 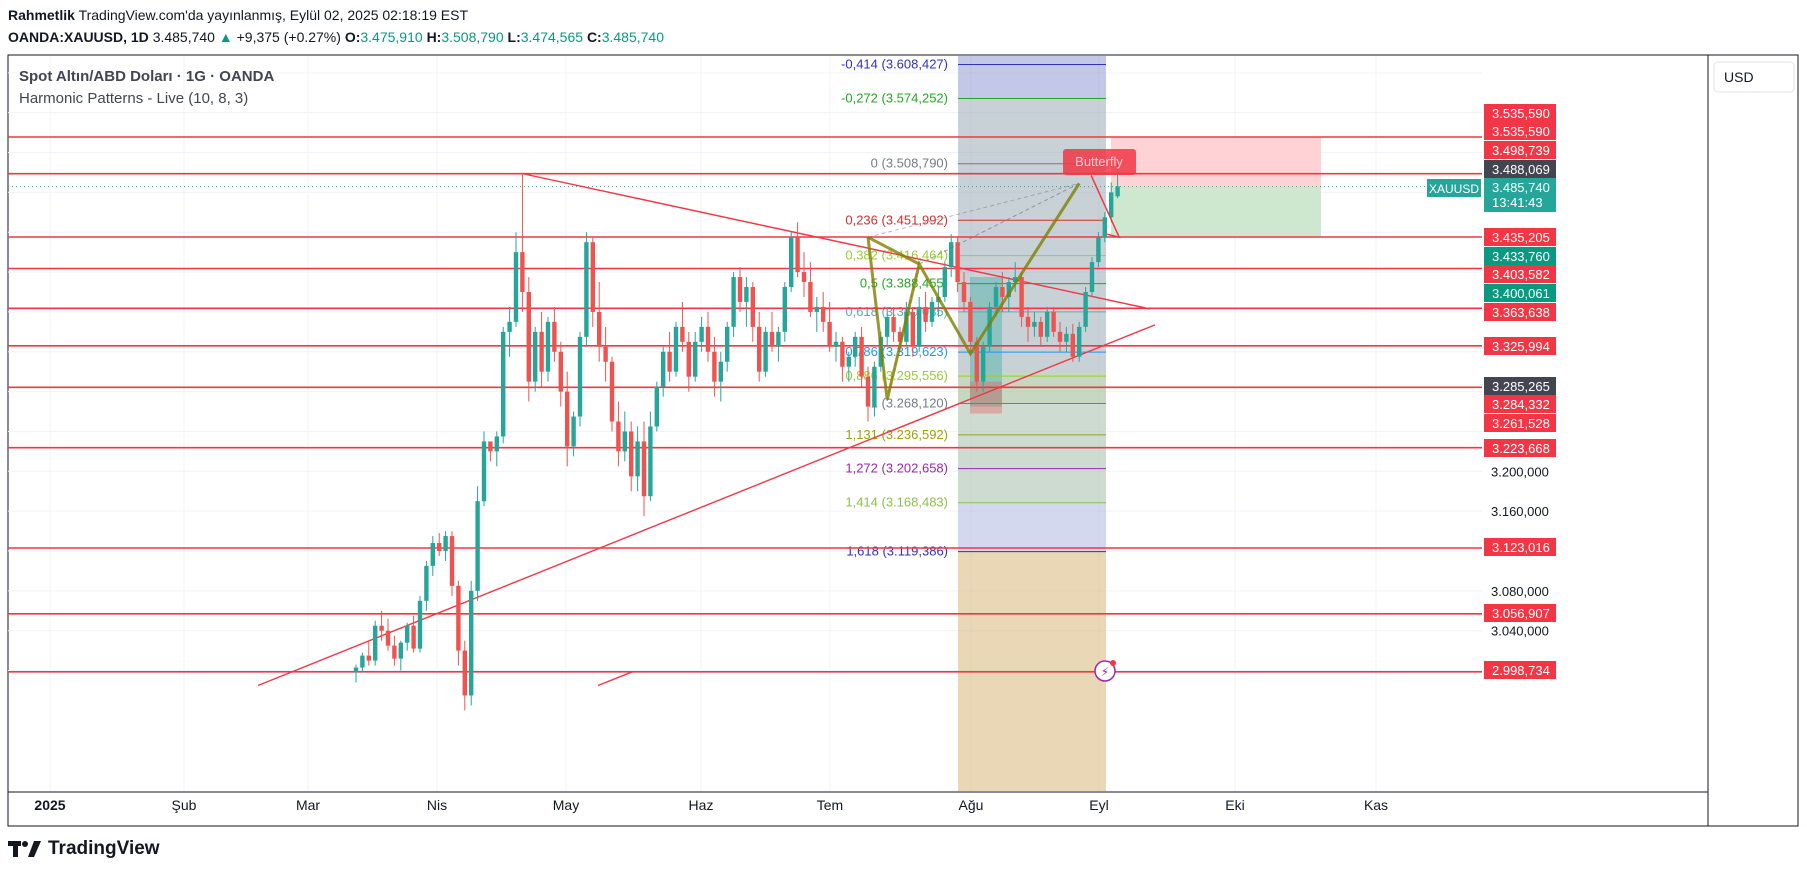 I want to click on lightning-icon, so click(x=1105, y=671).